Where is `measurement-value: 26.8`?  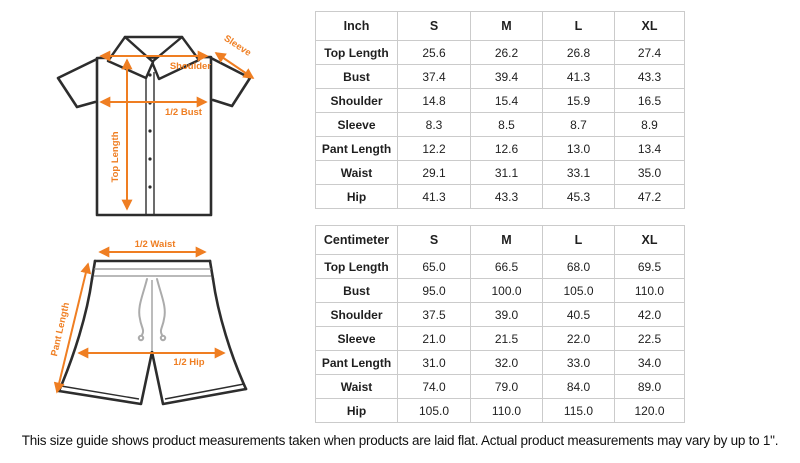
measurement-value: 26.8 is located at coordinates (578, 52).